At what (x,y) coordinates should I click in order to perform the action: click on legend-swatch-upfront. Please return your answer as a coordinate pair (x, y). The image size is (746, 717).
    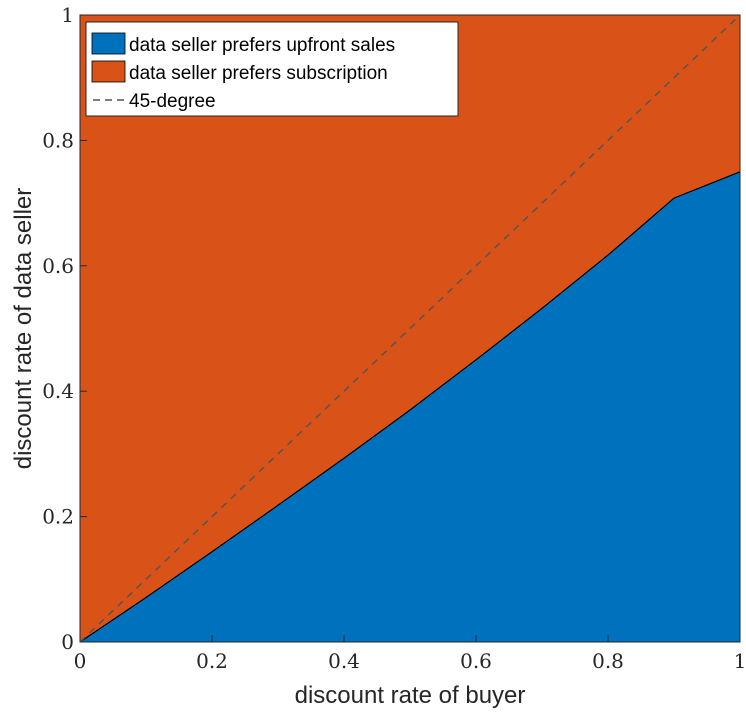
    Looking at the image, I should click on (108, 43).